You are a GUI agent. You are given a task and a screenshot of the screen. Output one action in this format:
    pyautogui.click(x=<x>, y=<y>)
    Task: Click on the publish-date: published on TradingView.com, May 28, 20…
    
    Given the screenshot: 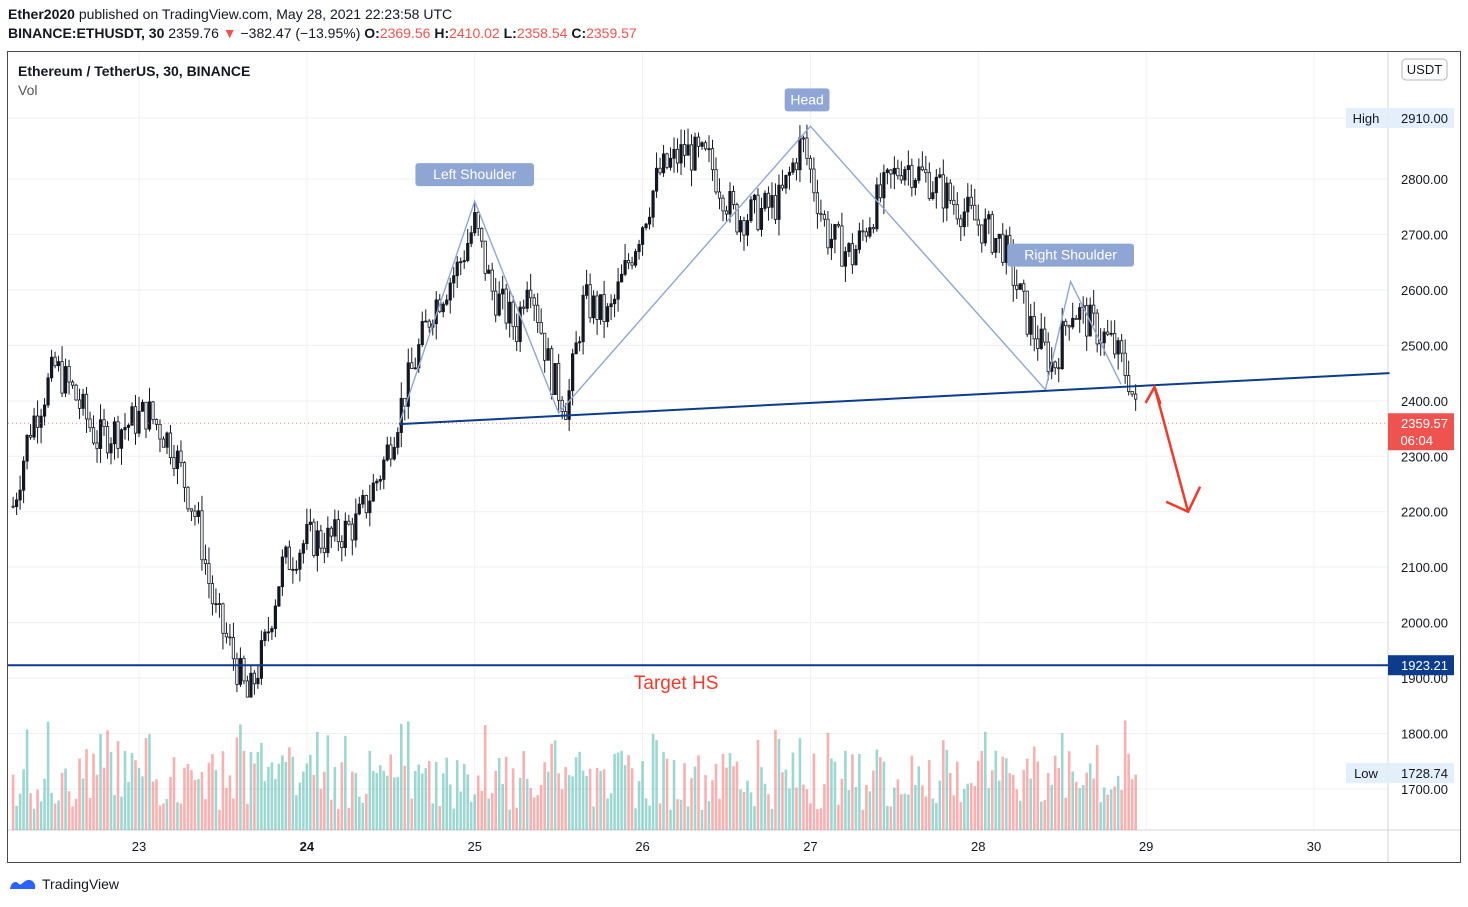 What is the action you would take?
    pyautogui.click(x=265, y=14)
    